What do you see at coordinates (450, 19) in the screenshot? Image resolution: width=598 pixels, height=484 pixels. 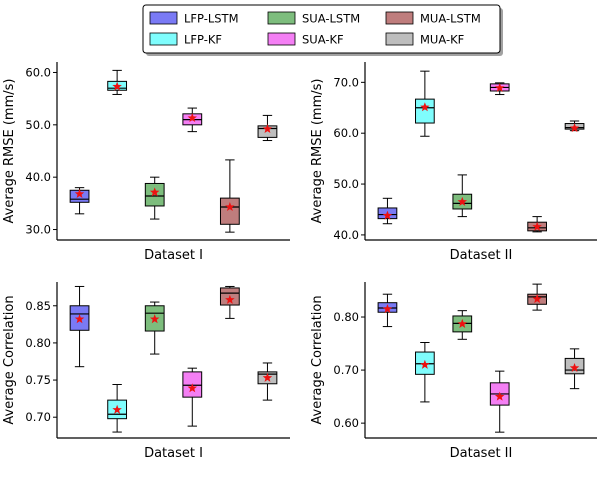 I see `legend-label: MUA-LSTM` at bounding box center [450, 19].